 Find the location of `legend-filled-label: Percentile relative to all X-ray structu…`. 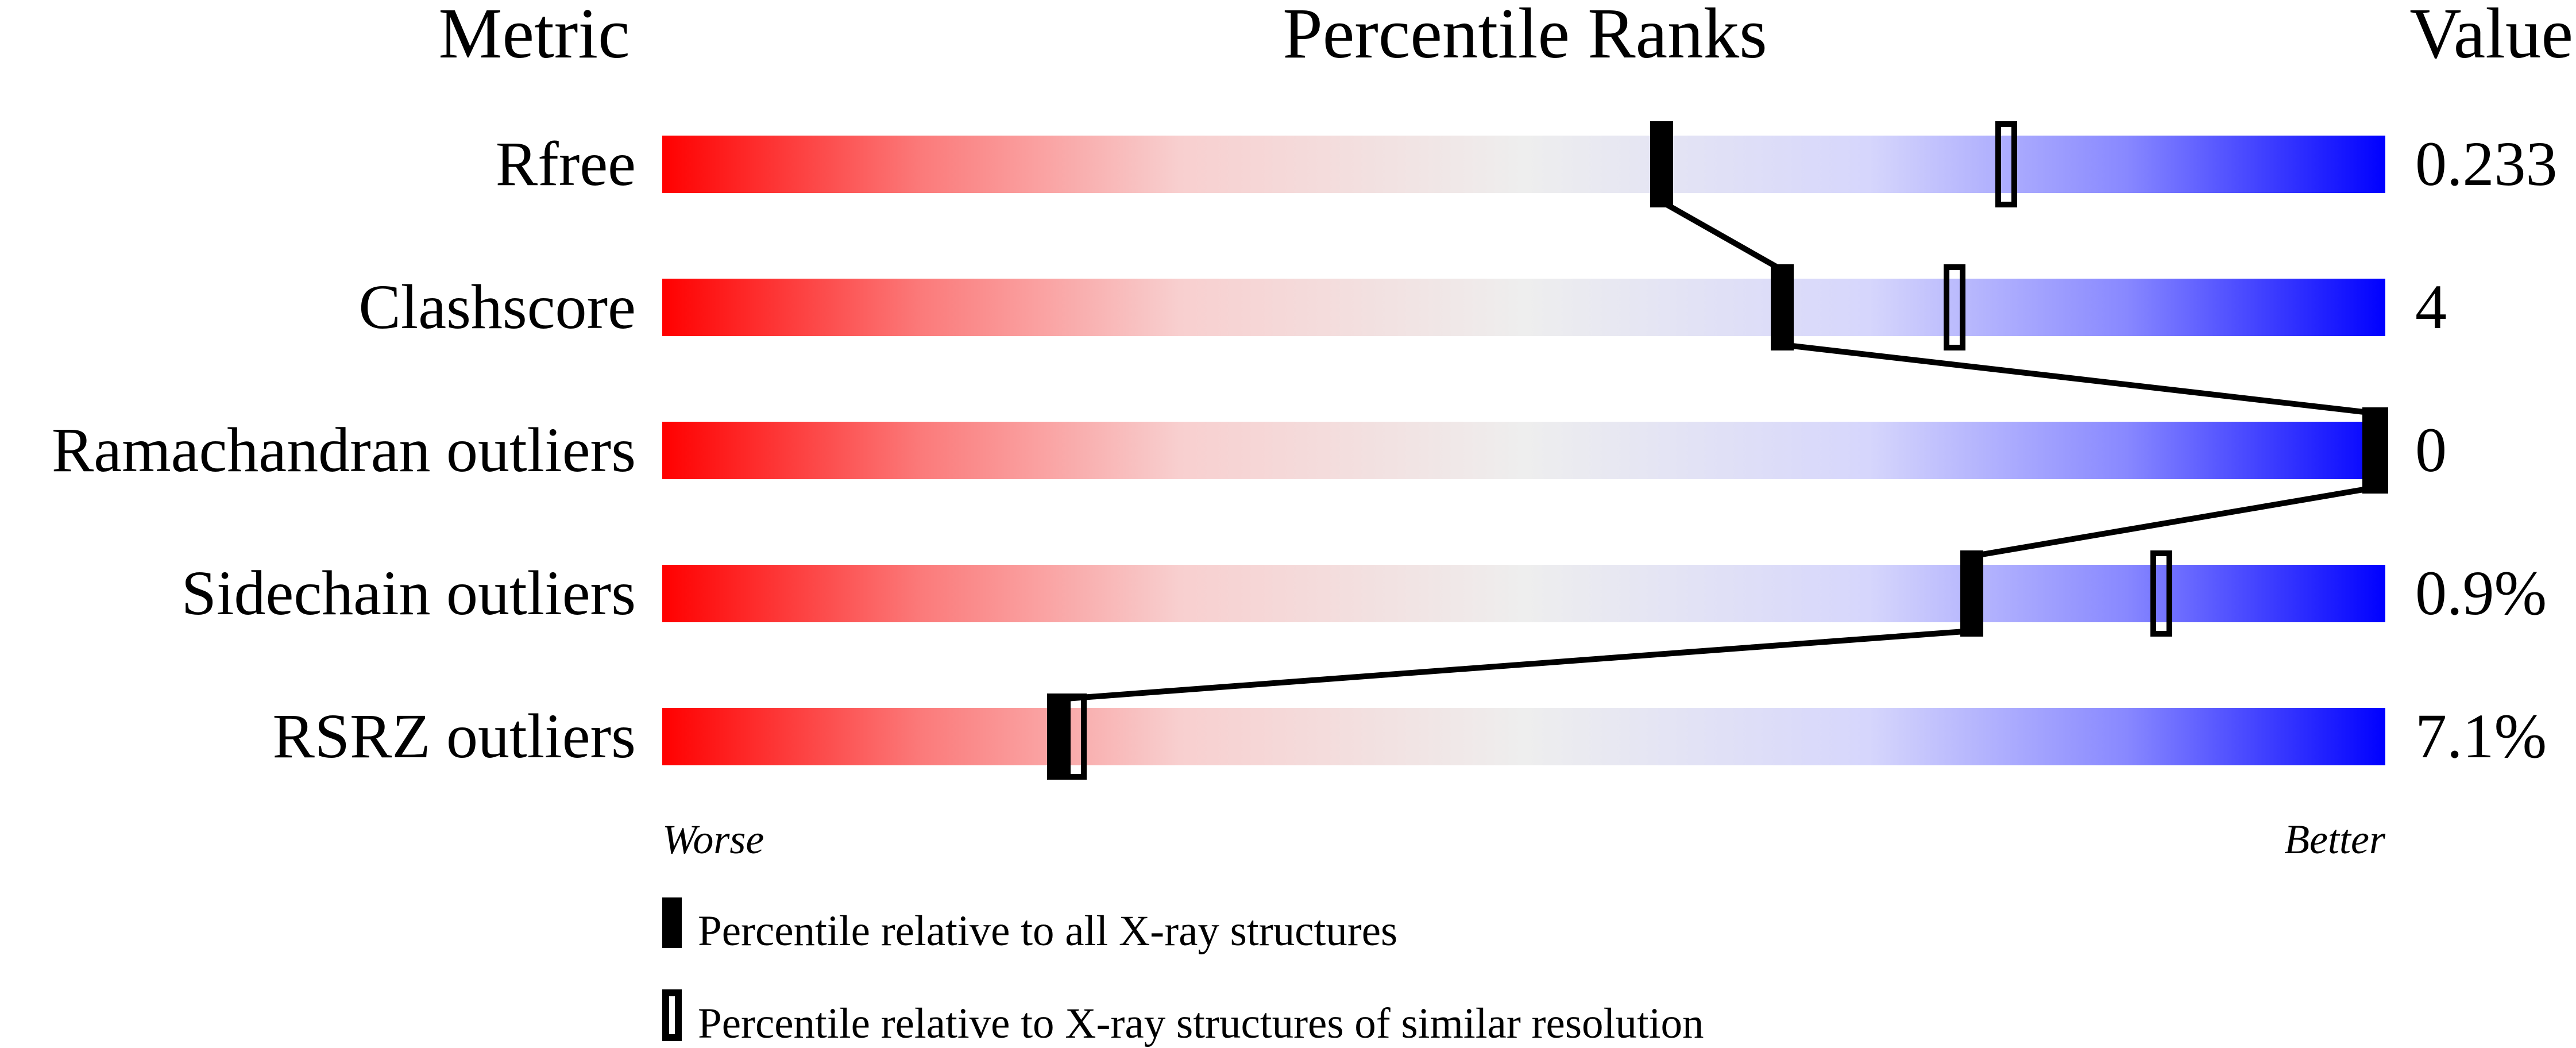

legend-filled-label: Percentile relative to all X-ray structu… is located at coordinates (1047, 931).